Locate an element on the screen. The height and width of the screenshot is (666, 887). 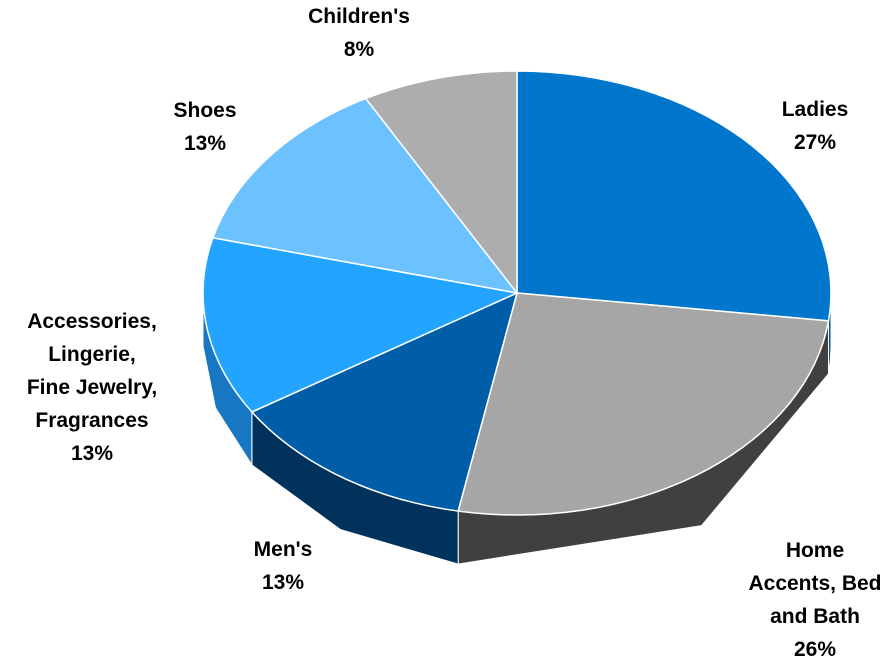
slice-label-line: and Bath is located at coordinates (815, 616).